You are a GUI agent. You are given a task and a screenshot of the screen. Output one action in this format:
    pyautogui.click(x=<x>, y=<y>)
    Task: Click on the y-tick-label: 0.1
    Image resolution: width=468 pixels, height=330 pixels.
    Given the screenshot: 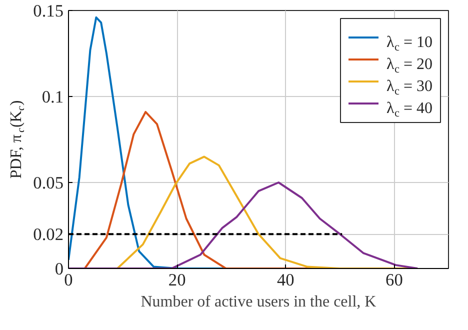 What is the action you would take?
    pyautogui.click(x=53, y=97)
    